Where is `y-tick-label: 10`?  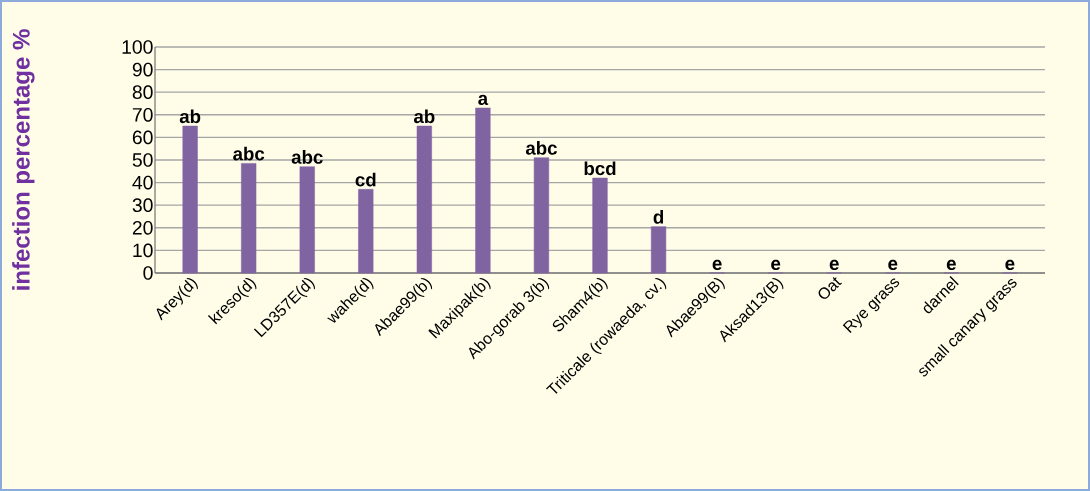
y-tick-label: 10 is located at coordinates (143, 250).